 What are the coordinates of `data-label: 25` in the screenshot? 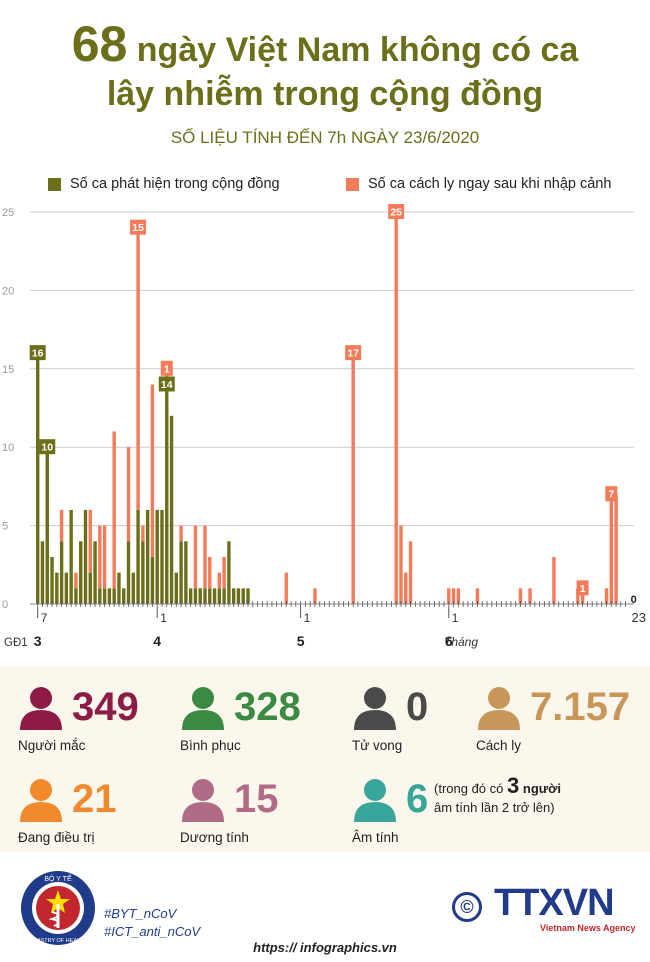 It's located at (396, 213).